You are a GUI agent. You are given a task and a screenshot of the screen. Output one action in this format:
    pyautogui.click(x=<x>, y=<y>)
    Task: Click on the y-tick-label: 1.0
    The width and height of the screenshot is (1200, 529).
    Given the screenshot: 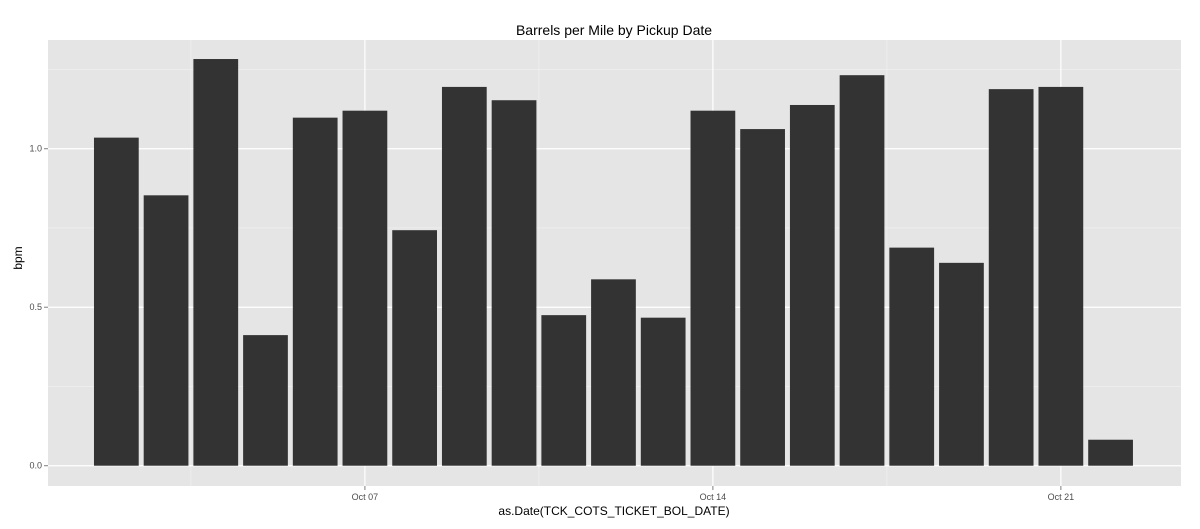 What is the action you would take?
    pyautogui.click(x=35, y=149)
    